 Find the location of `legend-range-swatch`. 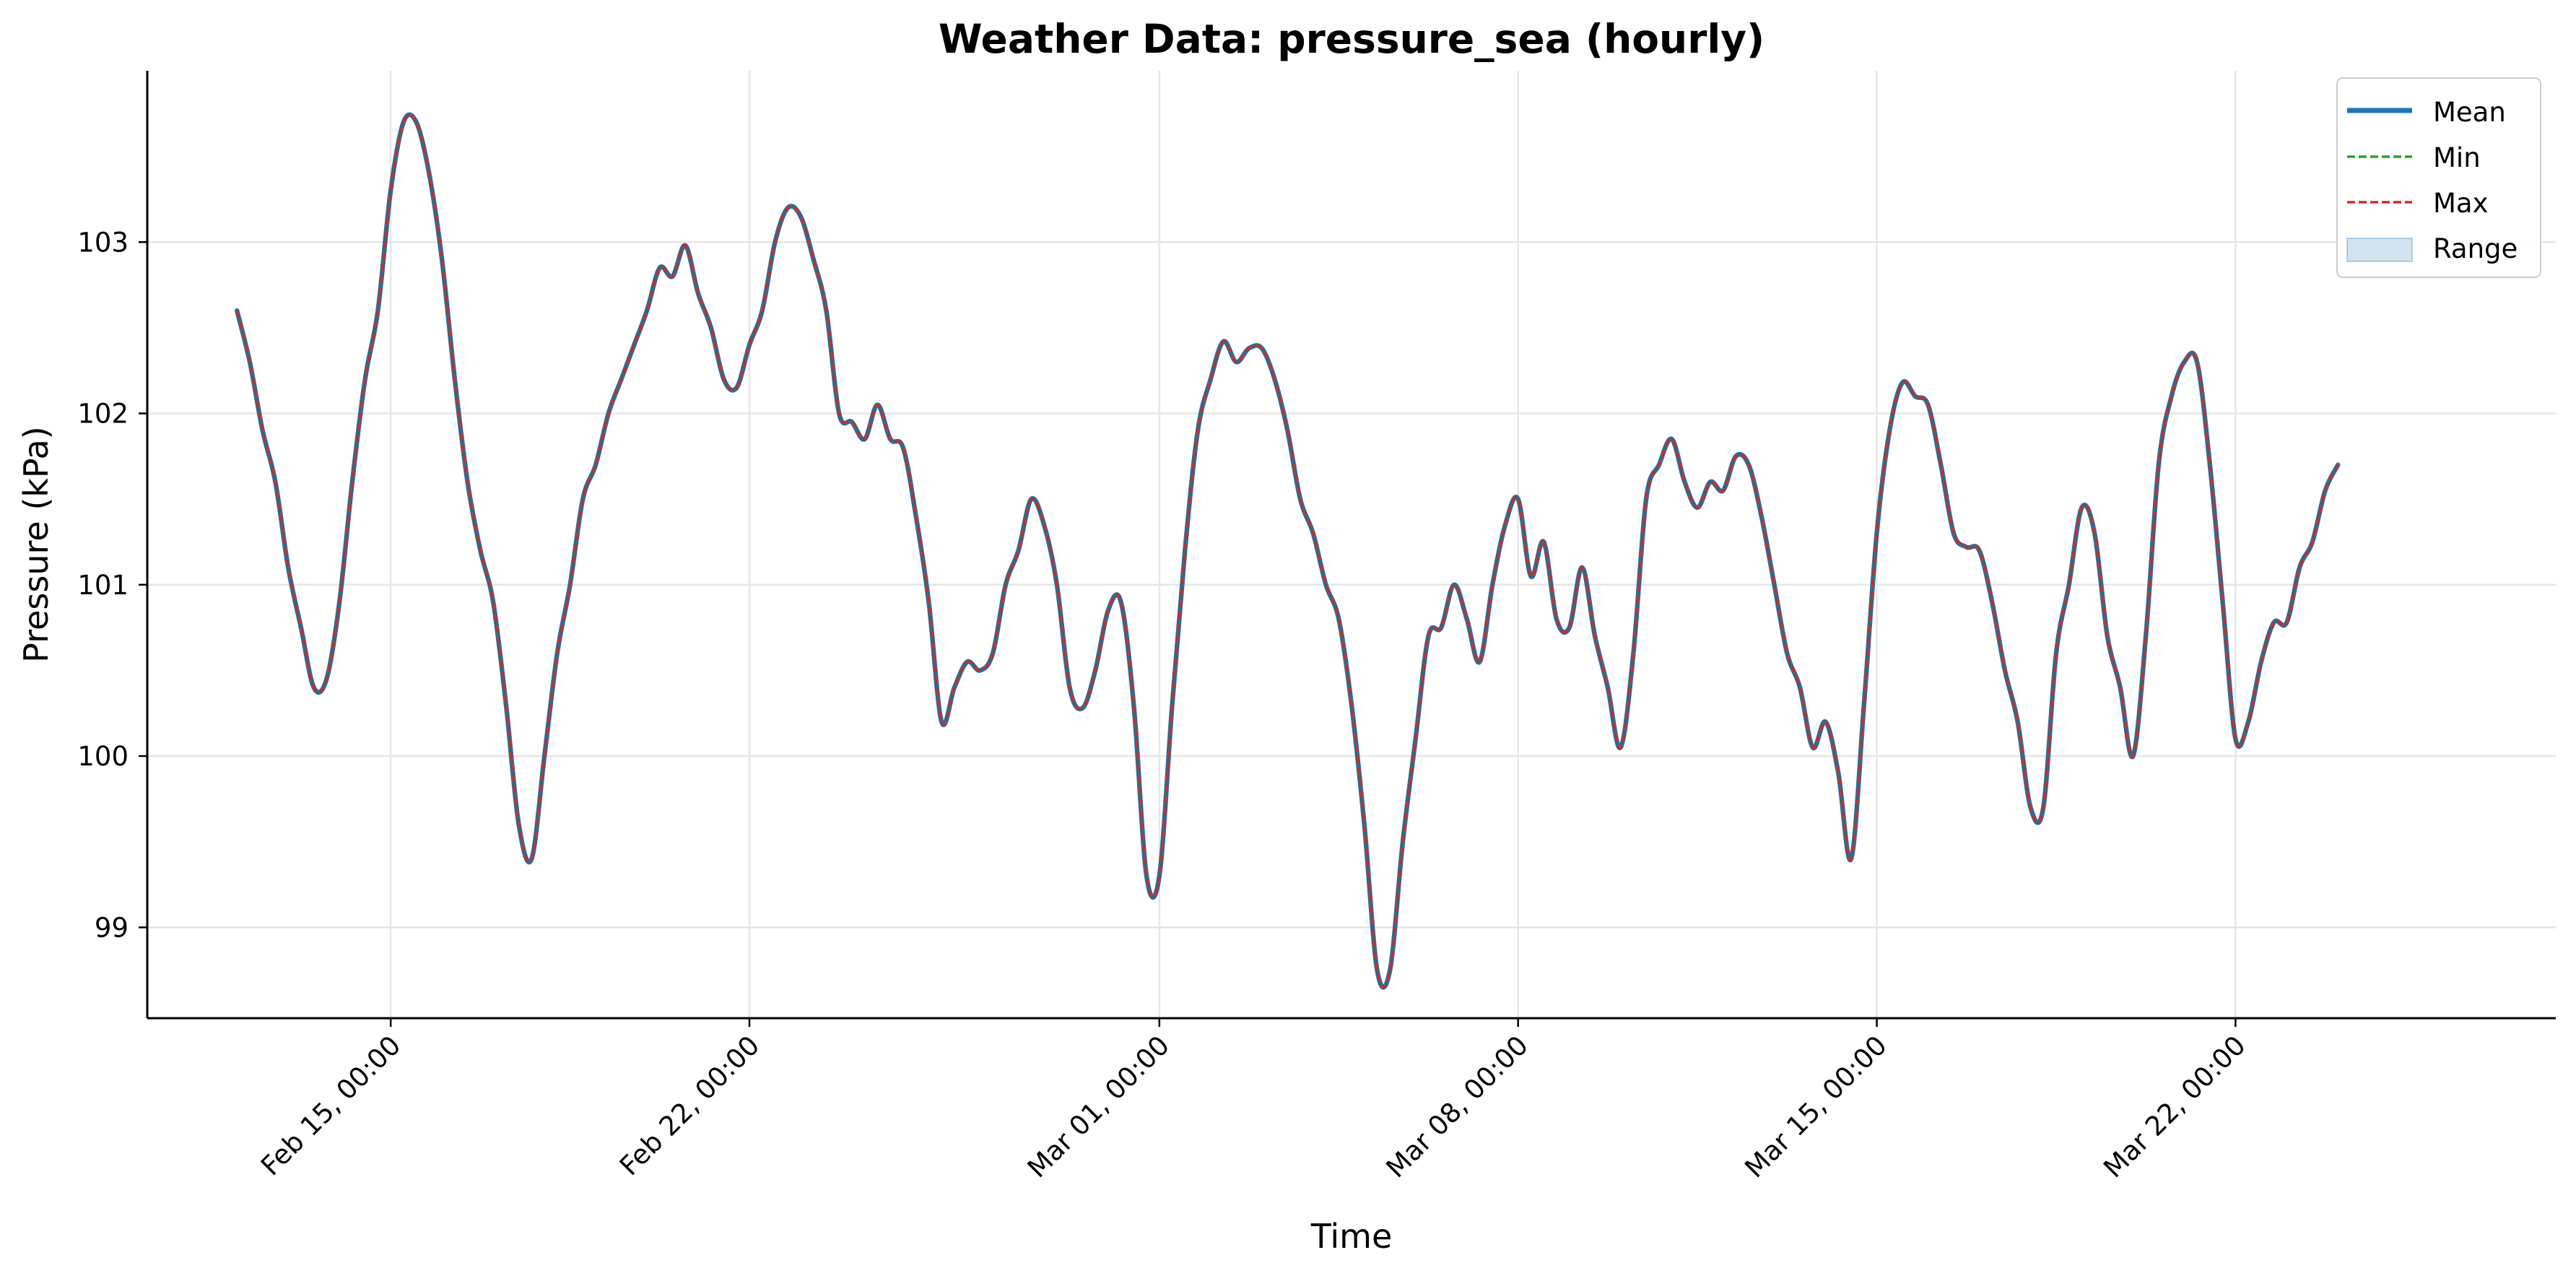

legend-range-swatch is located at coordinates (2379, 250).